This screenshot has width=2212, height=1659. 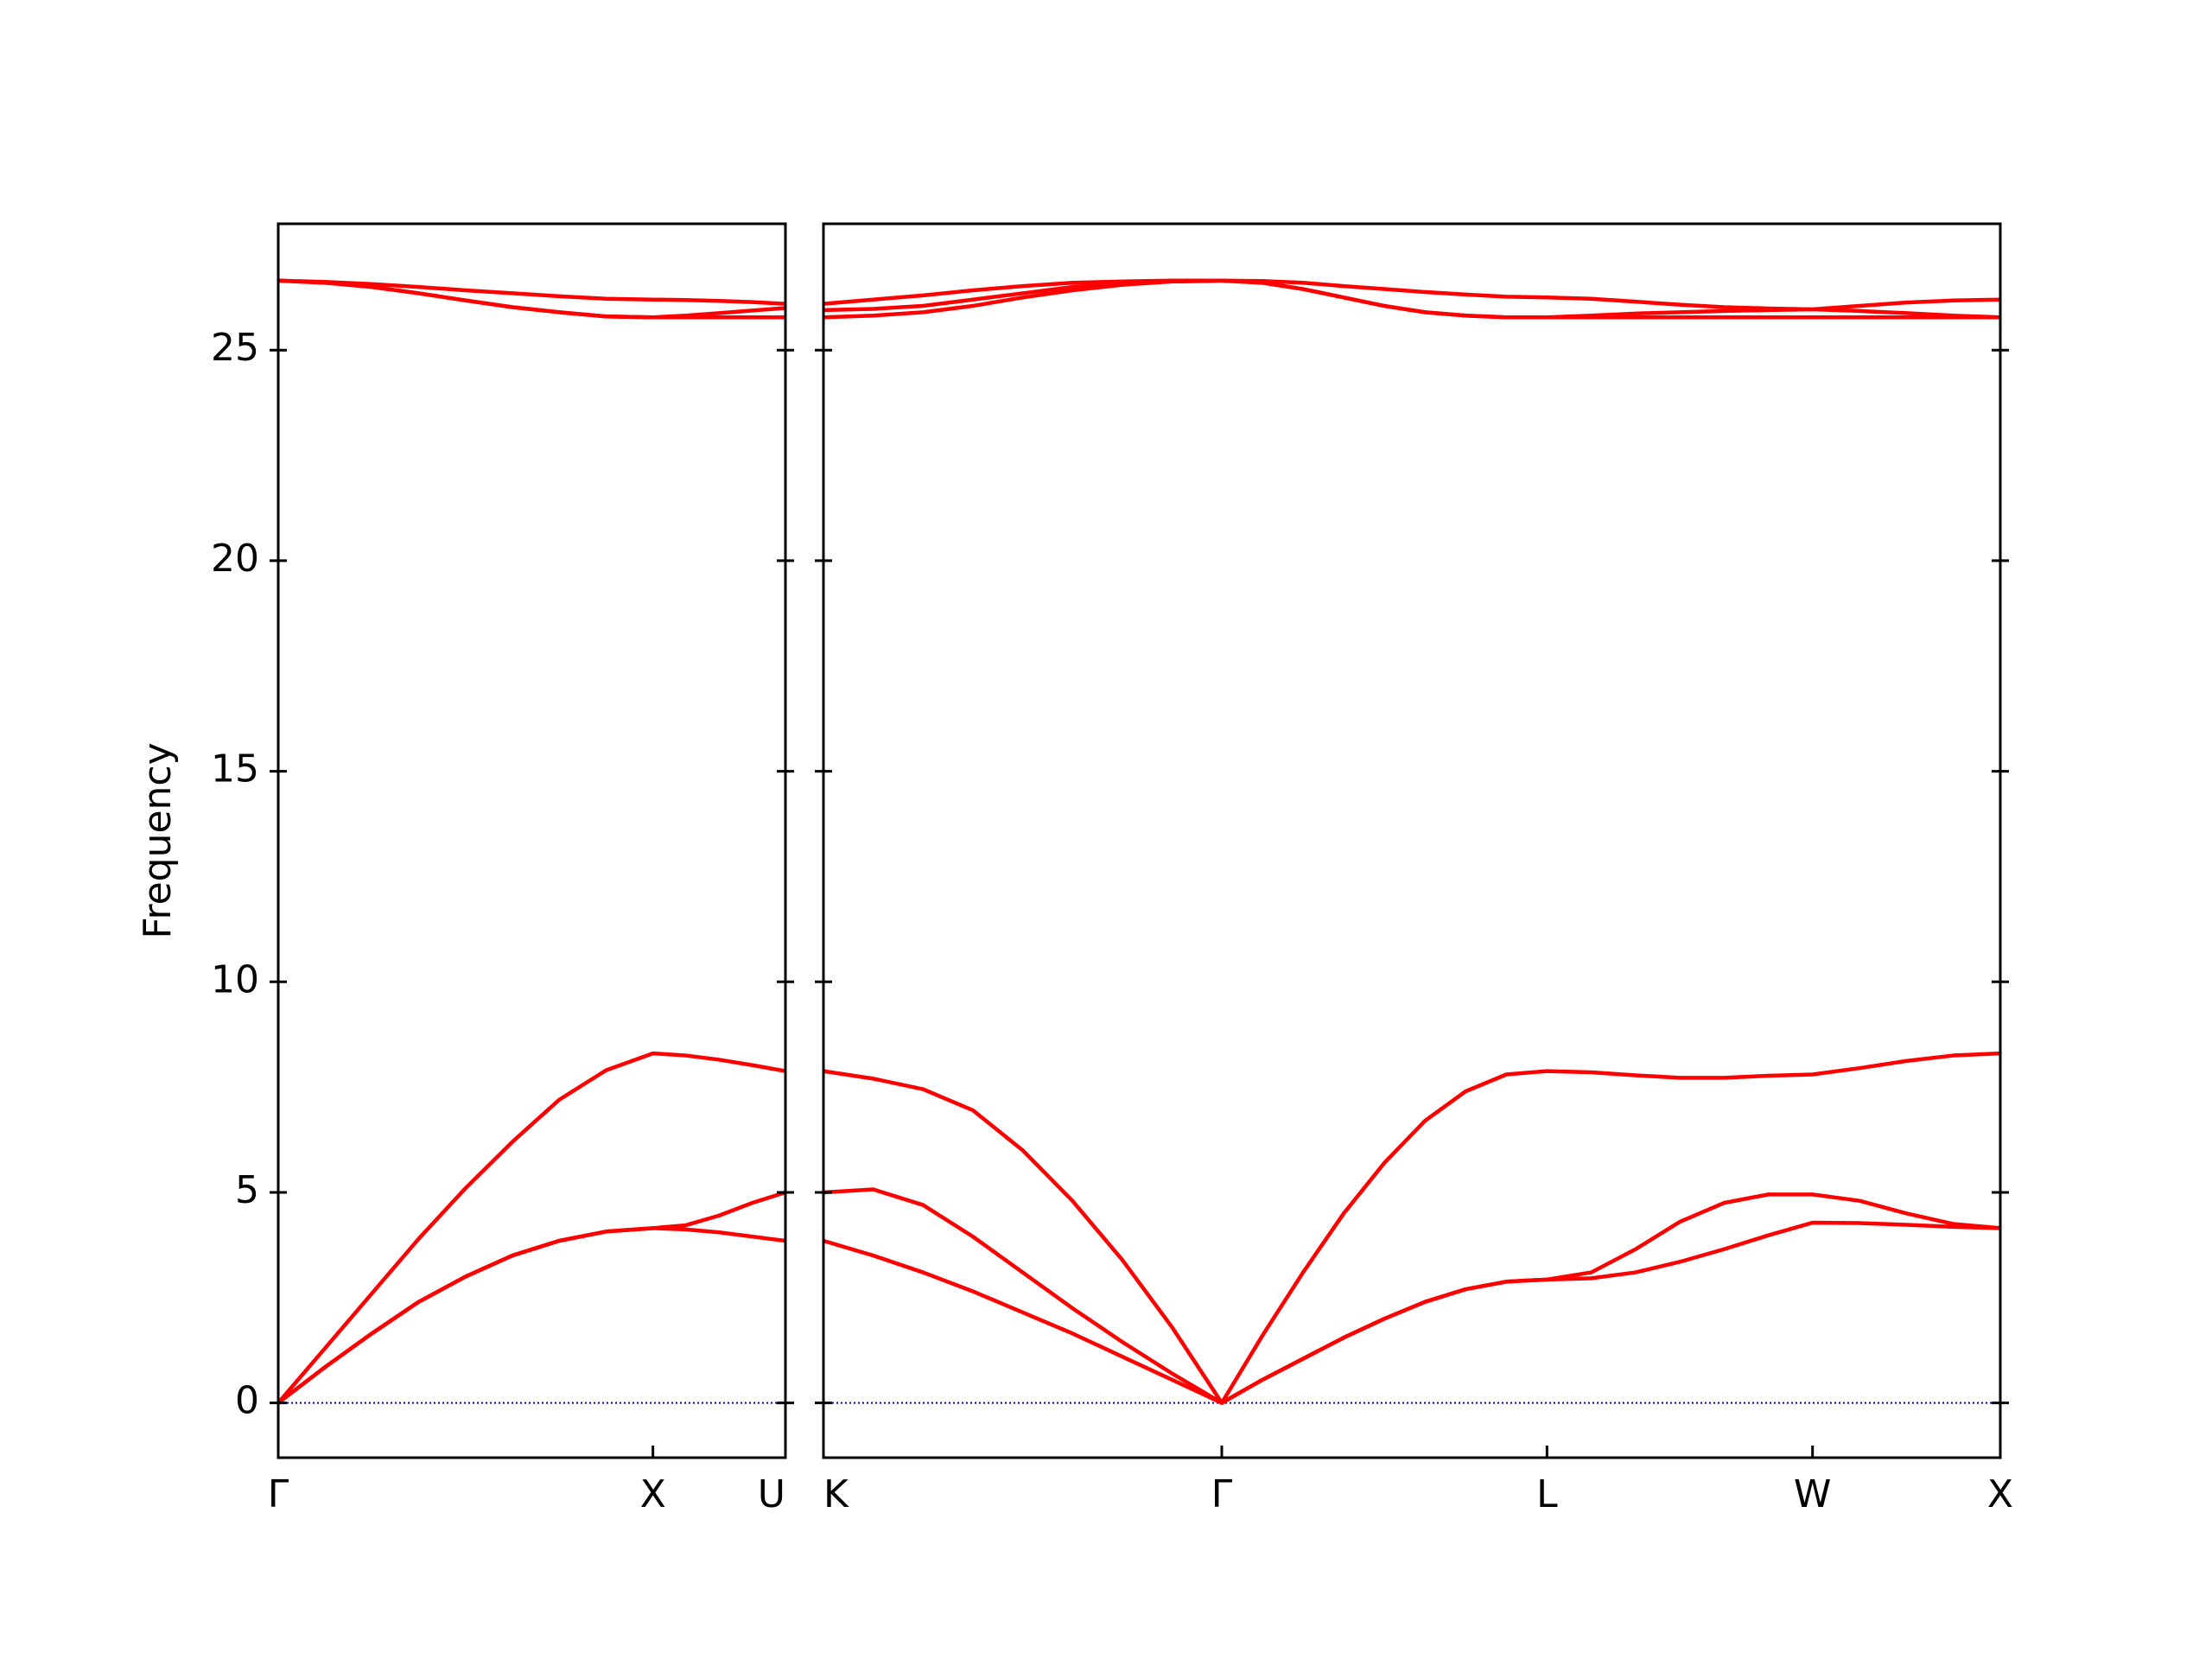 What do you see at coordinates (247, 1190) in the screenshot?
I see `y-tick-label: 5` at bounding box center [247, 1190].